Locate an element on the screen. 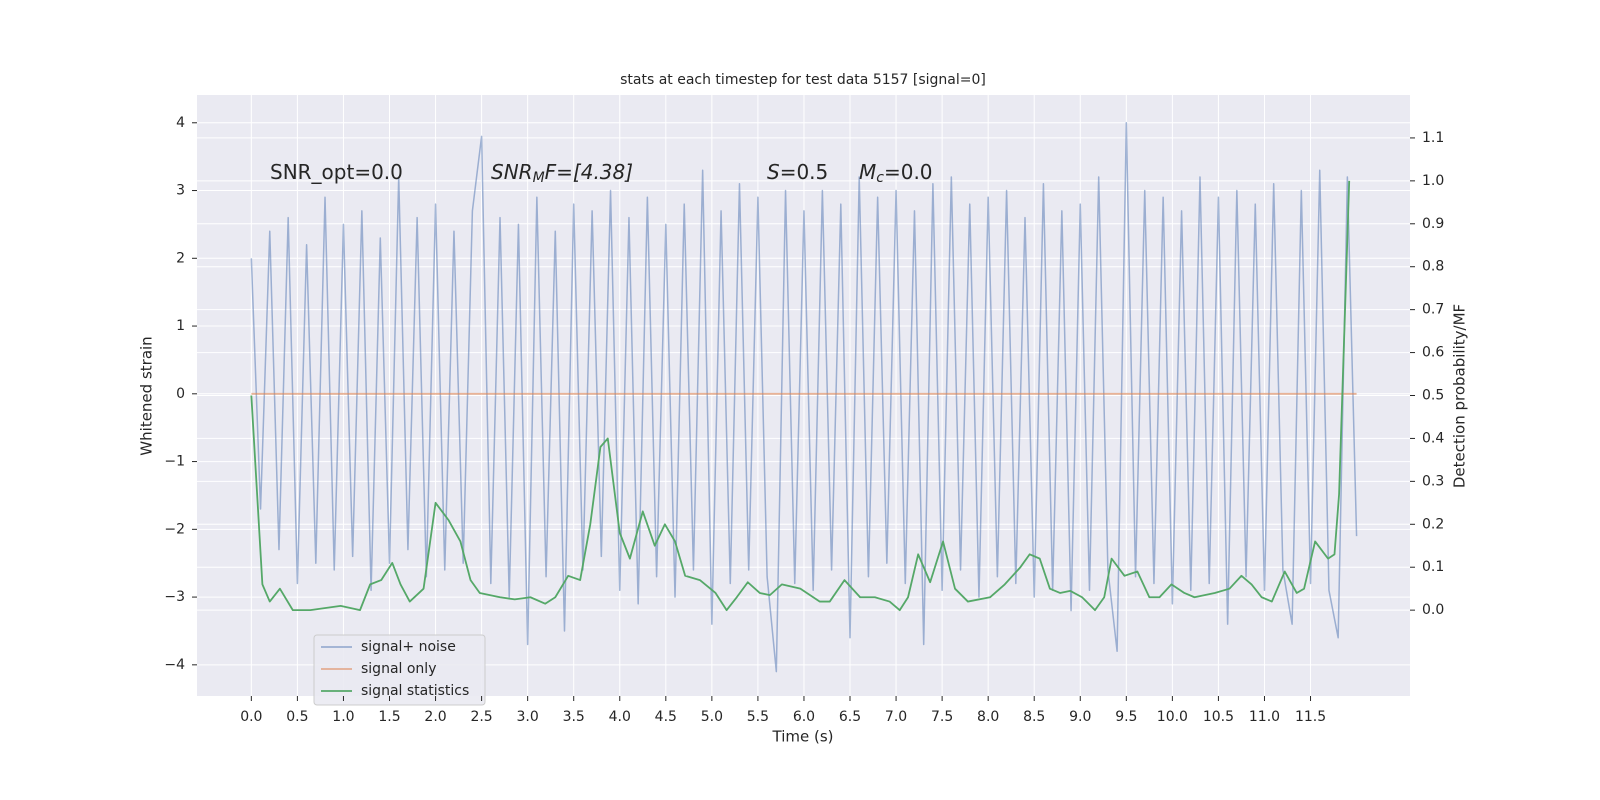 The image size is (1600, 800). x-tick-label: 0.5 is located at coordinates (297, 717).